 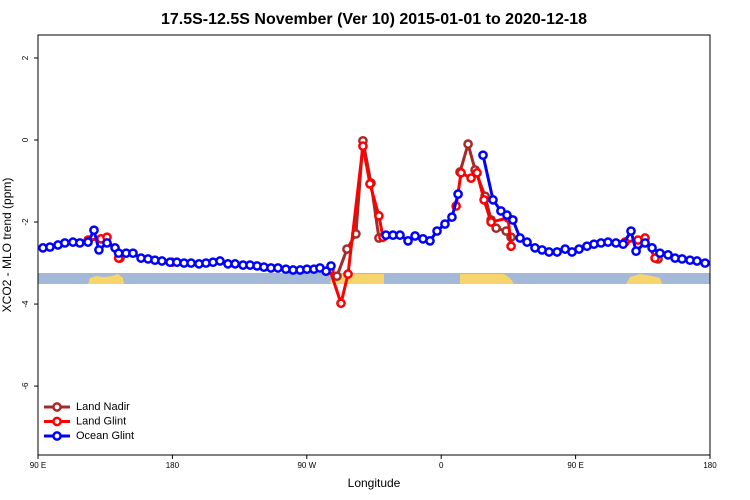 I want to click on legend: Land Nadir Land Glint Ocean Glint, so click(x=89, y=421).